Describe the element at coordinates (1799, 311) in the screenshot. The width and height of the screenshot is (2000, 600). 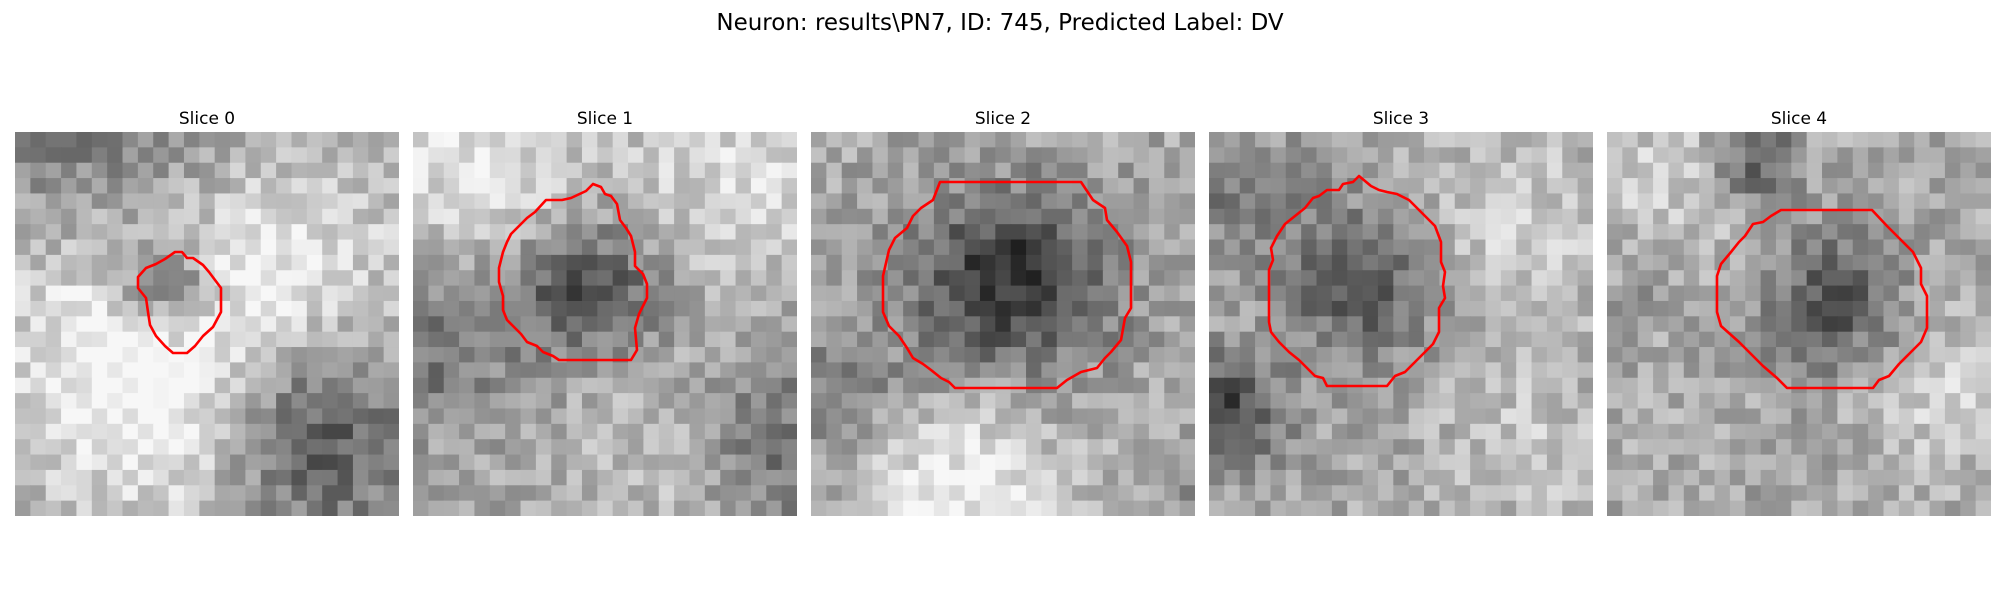
I see `slice-panel-4: Slice 4` at that location.